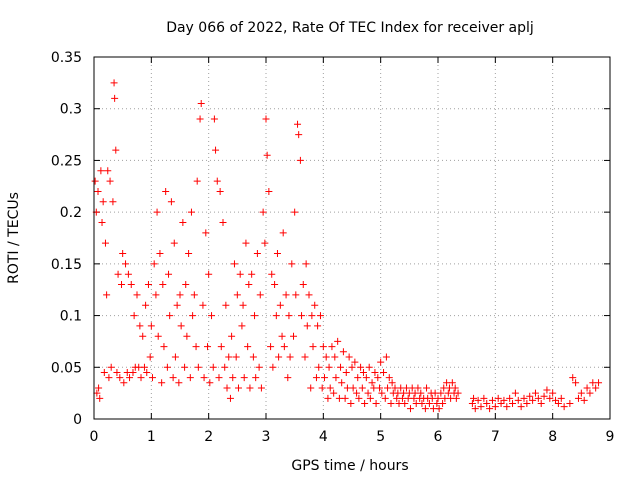 The image size is (640, 480). What do you see at coordinates (610, 437) in the screenshot?
I see `x-tick-label: 9` at bounding box center [610, 437].